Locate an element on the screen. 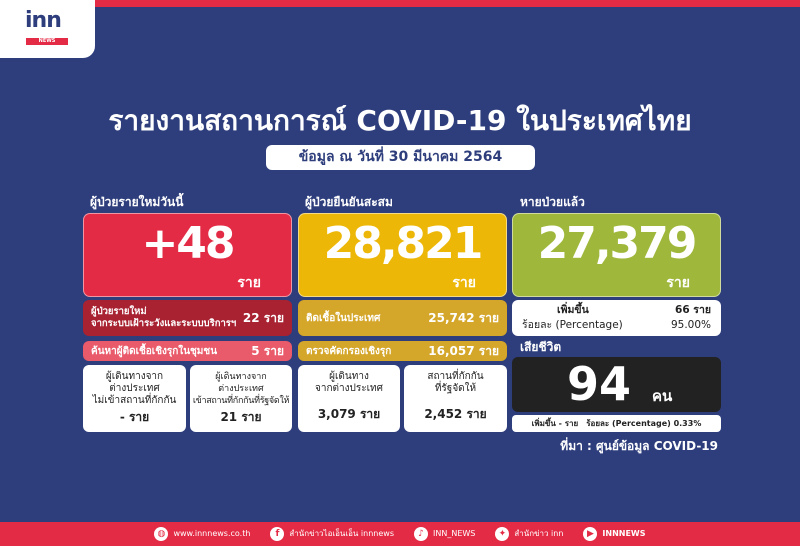 Image resolution: width=800 pixels, height=546 pixels. footer-facebook: f สำนักข่าวไอเอ็นเอ็น innnews is located at coordinates (332, 534).